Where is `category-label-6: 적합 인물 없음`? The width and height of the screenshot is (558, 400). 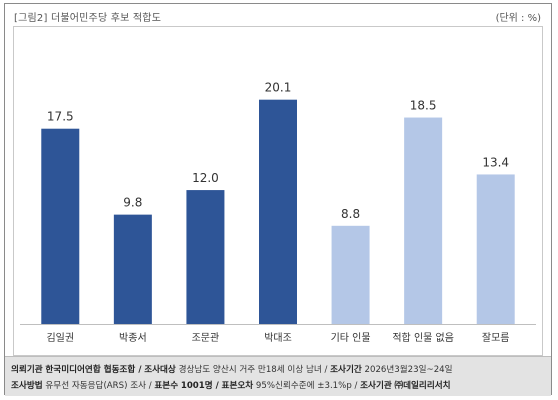 category-label-6: 적합 인물 없음 is located at coordinates (423, 337).